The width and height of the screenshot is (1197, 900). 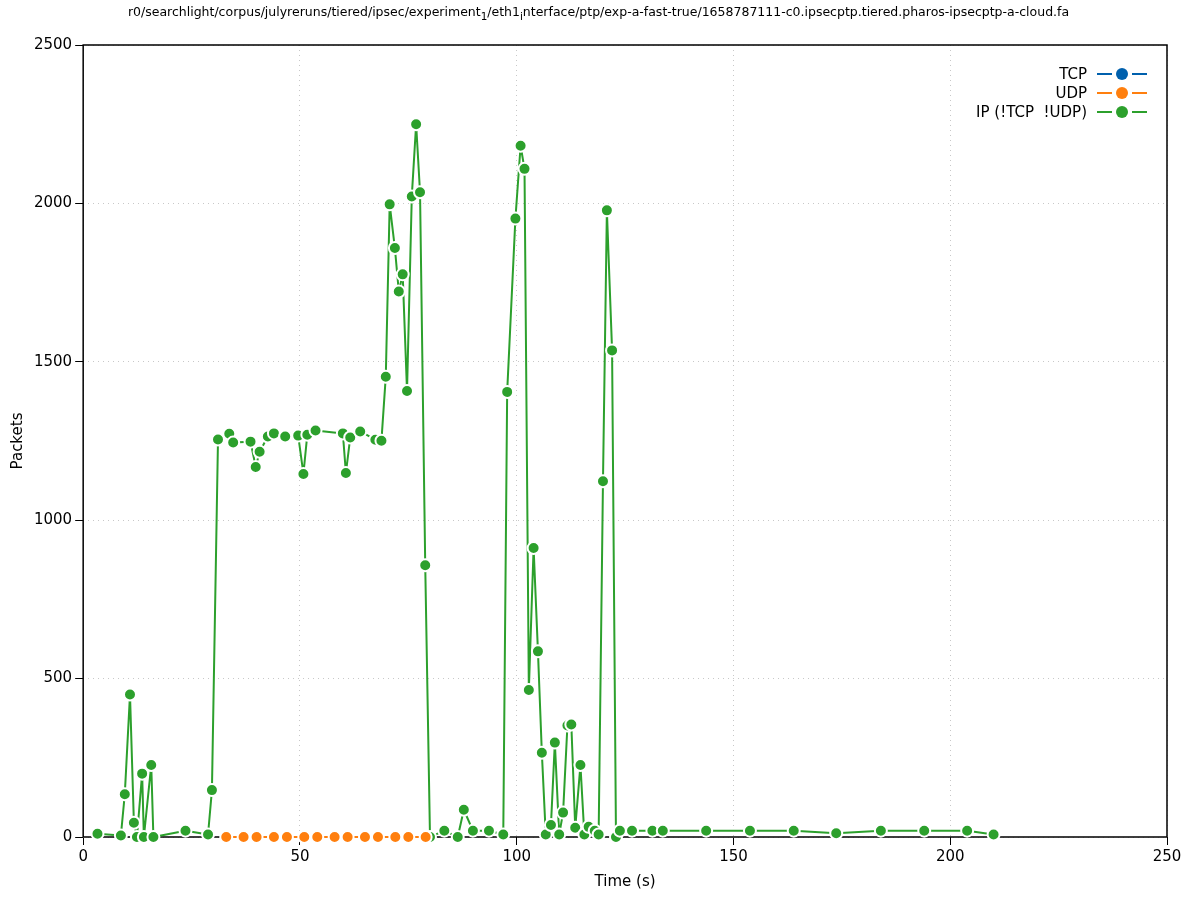 I want to click on y-tick-label: 2000, so click(x=53, y=202).